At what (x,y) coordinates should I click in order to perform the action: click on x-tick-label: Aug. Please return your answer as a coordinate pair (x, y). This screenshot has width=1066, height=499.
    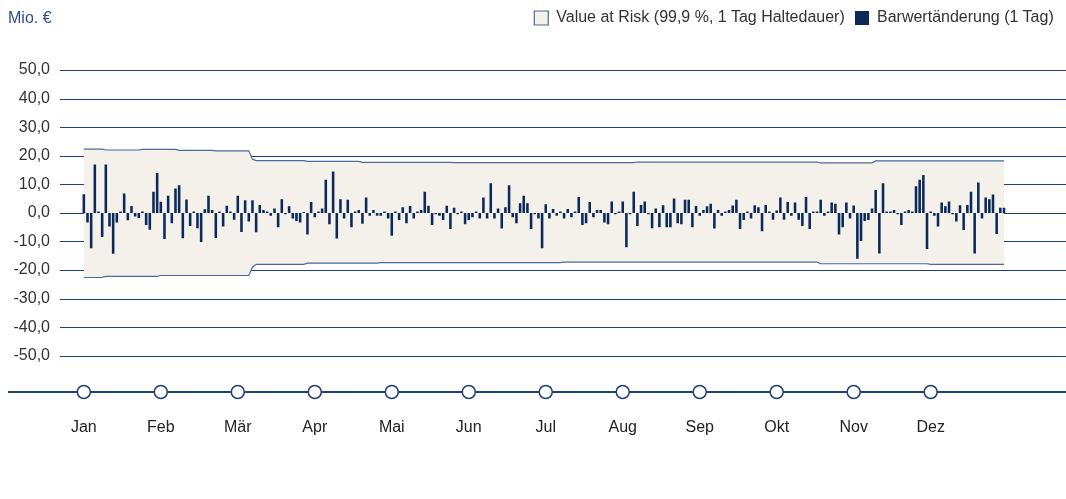
    Looking at the image, I should click on (622, 426).